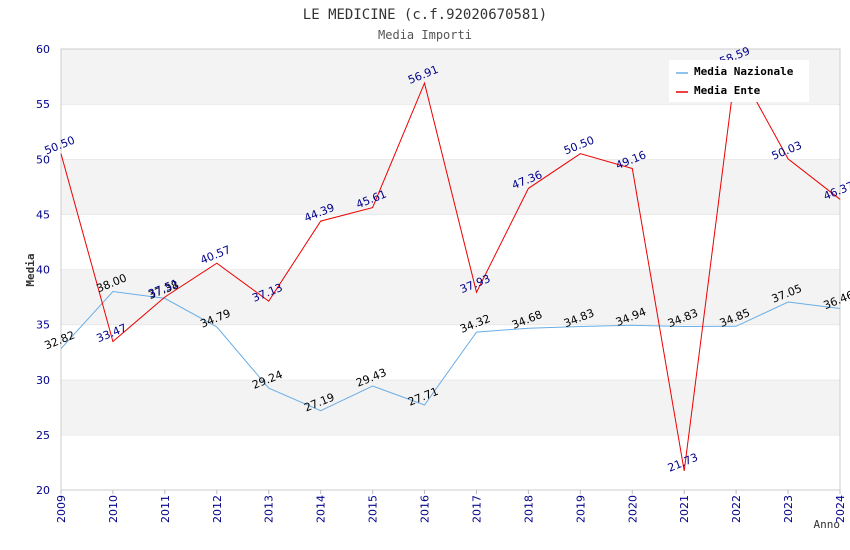  What do you see at coordinates (43, 435) in the screenshot?
I see `y-tick-label: 25` at bounding box center [43, 435].